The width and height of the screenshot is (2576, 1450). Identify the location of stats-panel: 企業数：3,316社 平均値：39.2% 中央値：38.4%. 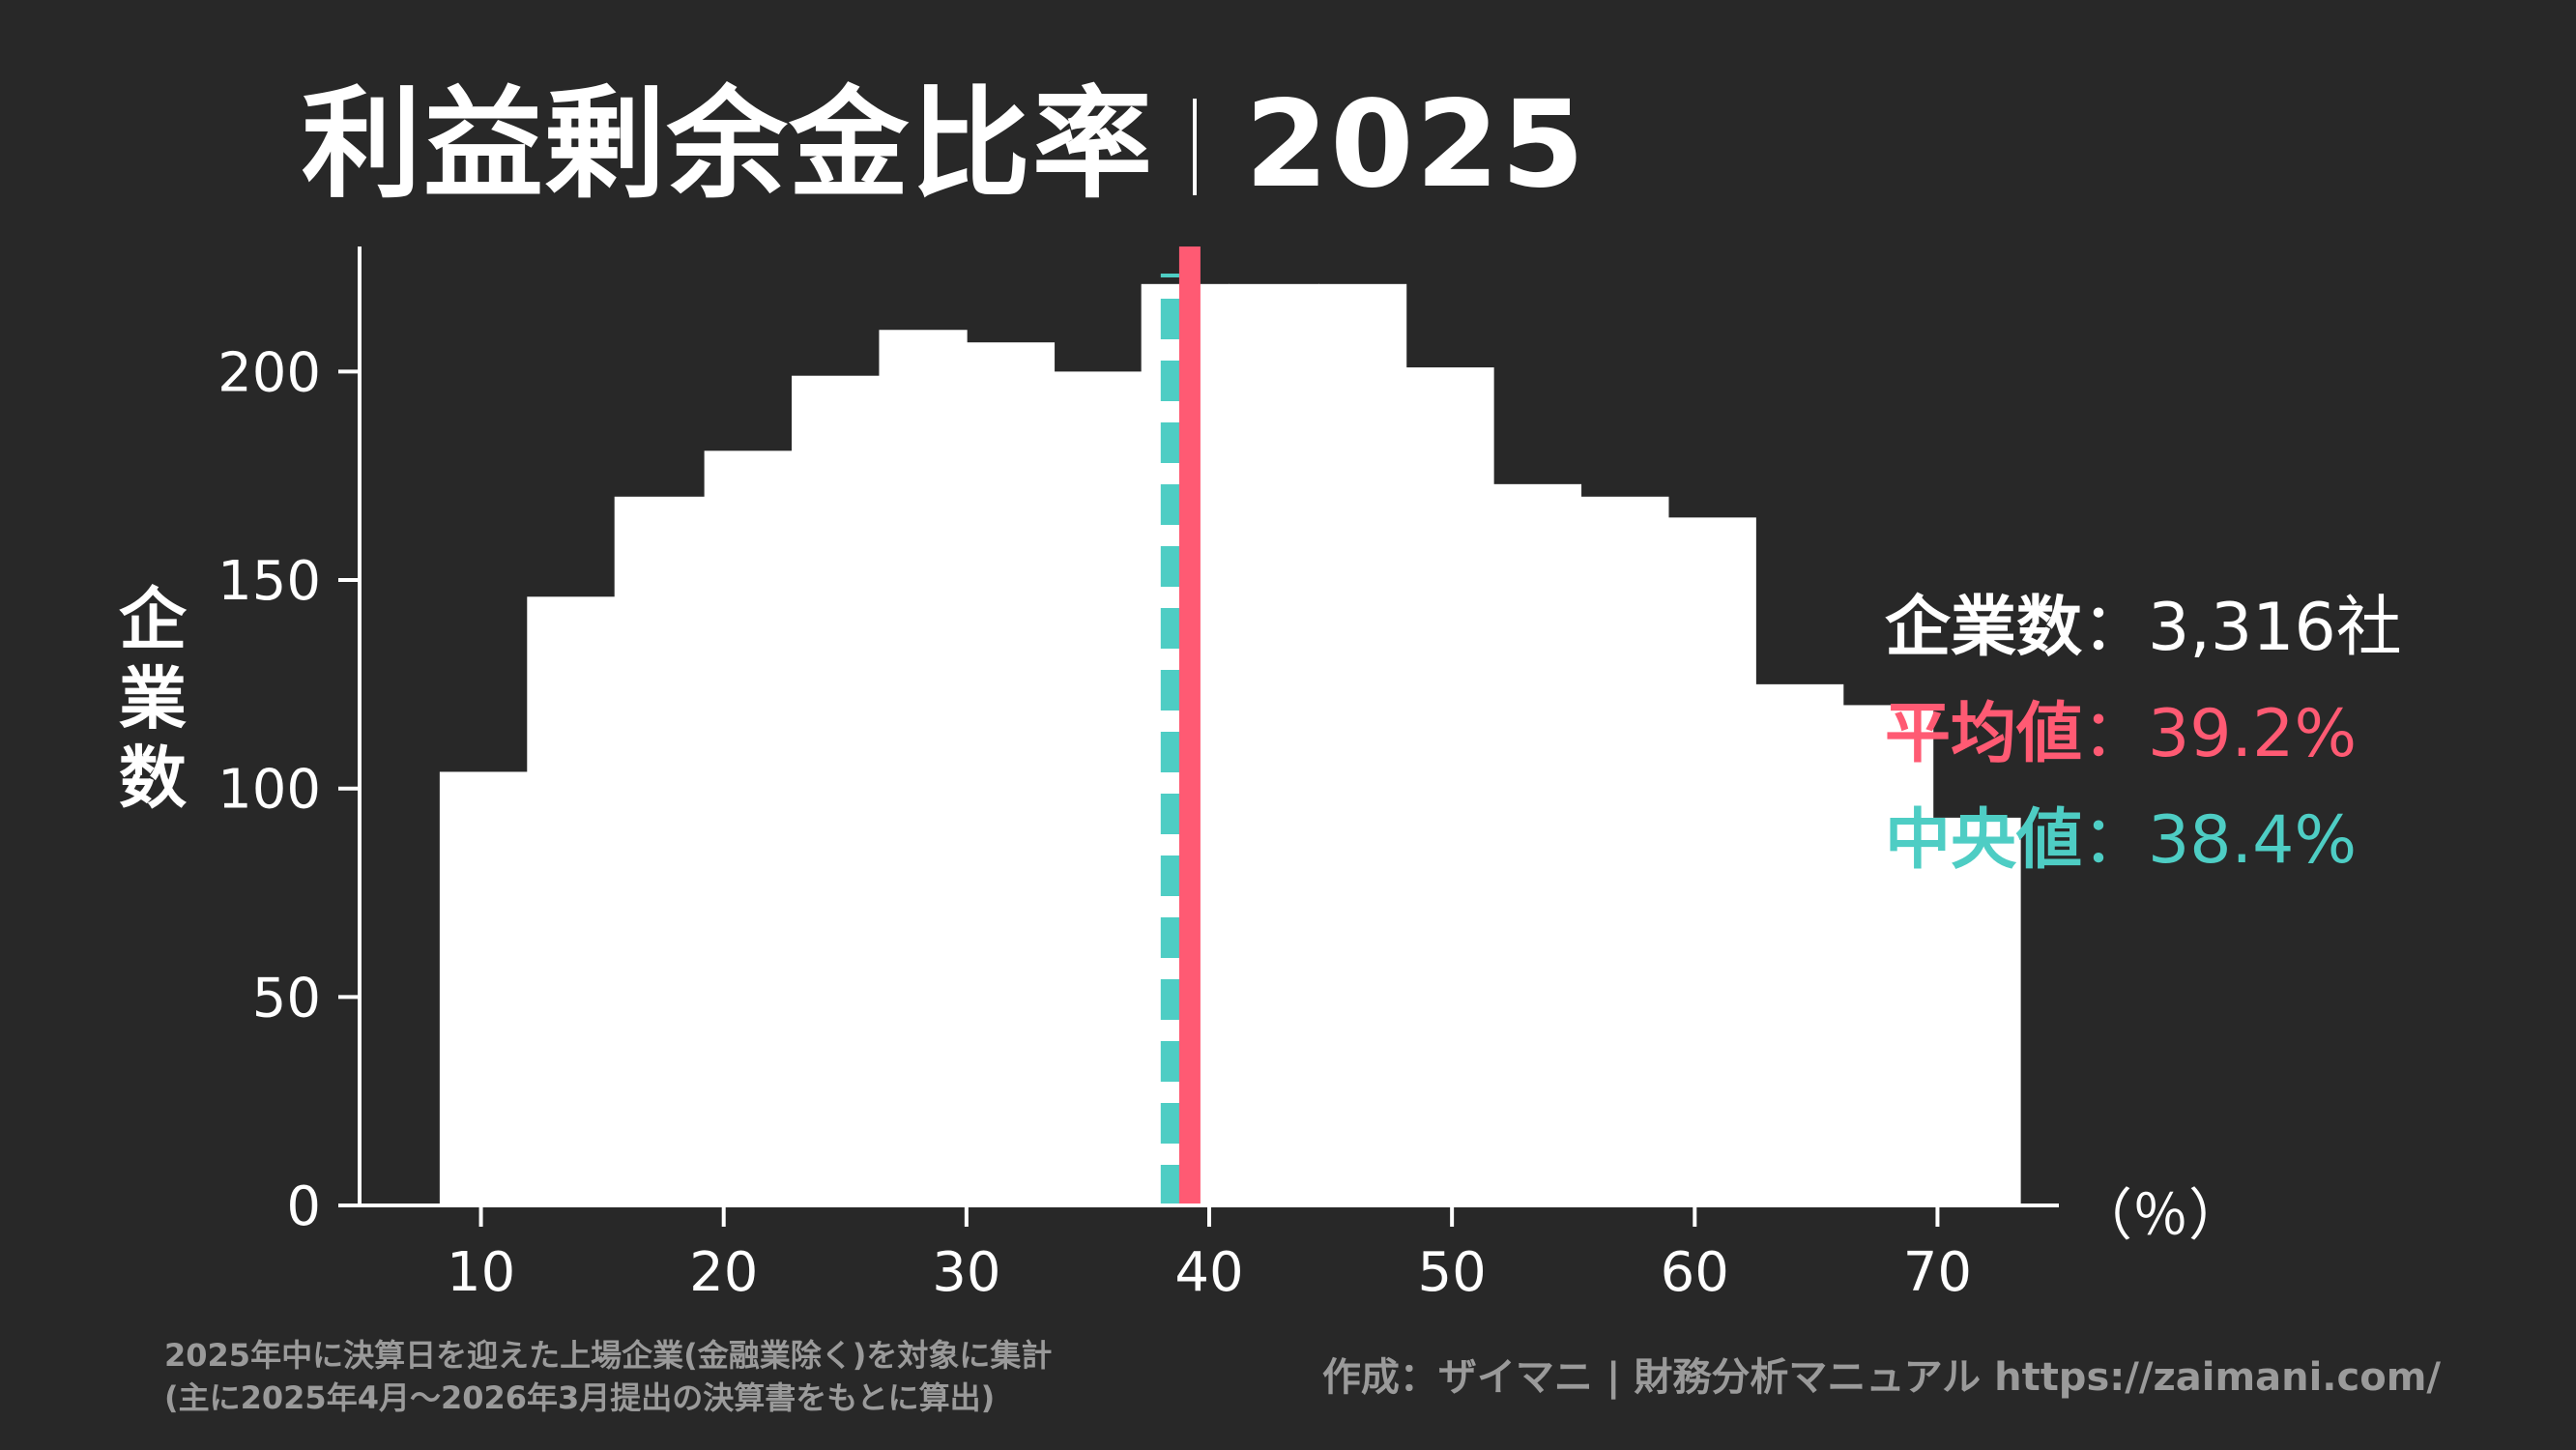
(2143, 735).